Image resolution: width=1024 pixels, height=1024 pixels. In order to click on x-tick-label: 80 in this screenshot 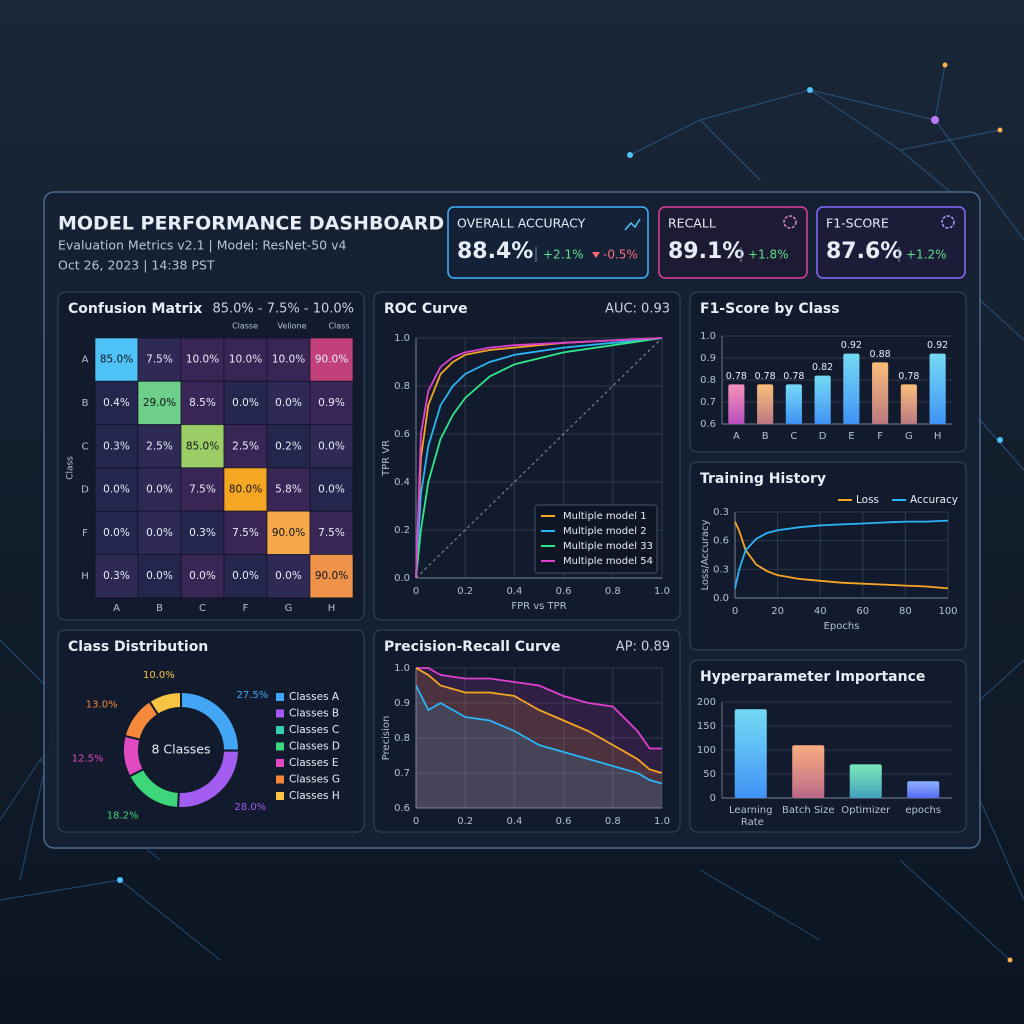, I will do `click(905, 611)`.